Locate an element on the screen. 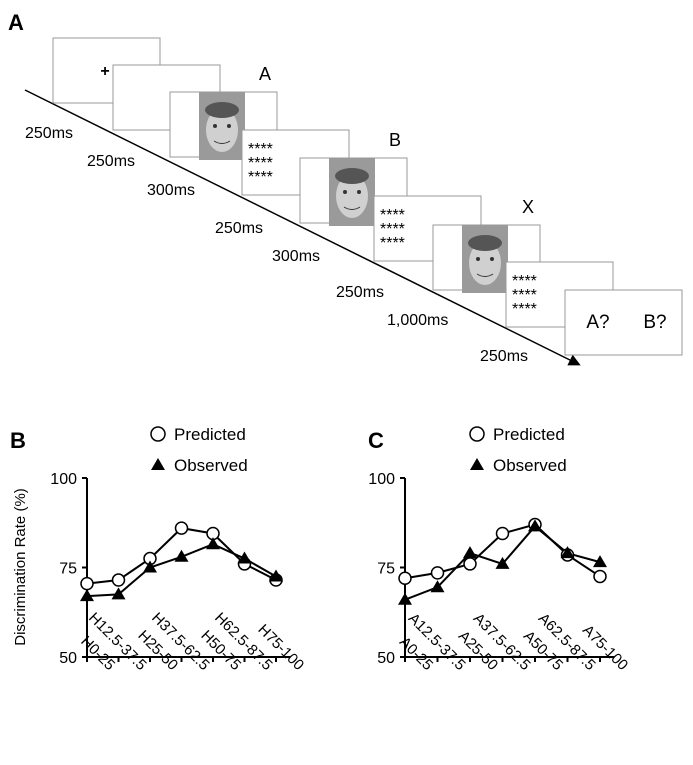 This screenshot has width=693, height=765. panel-label: B is located at coordinates (18, 440).